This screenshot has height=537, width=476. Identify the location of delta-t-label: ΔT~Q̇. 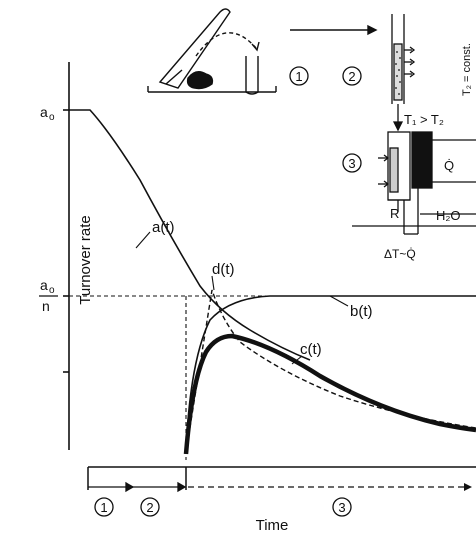
(400, 254).